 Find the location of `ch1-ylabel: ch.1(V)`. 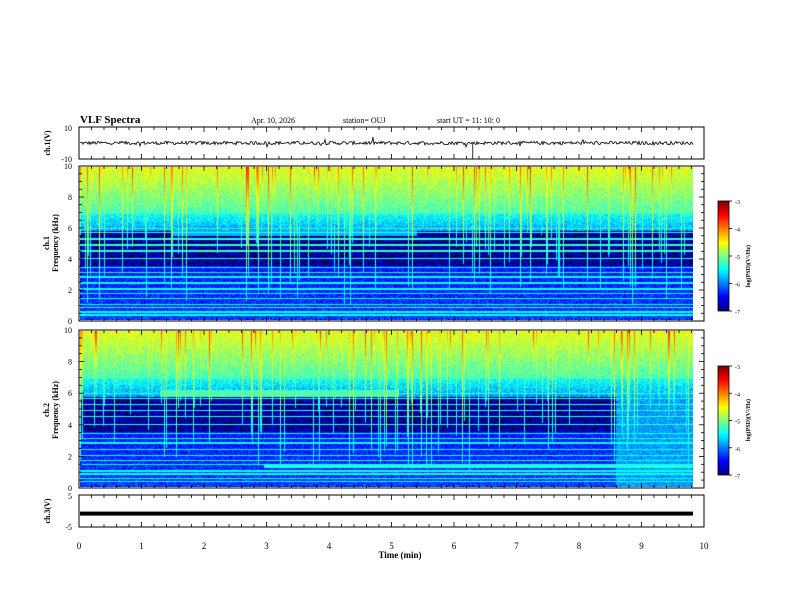

ch1-ylabel: ch.1(V) is located at coordinates (47, 142).